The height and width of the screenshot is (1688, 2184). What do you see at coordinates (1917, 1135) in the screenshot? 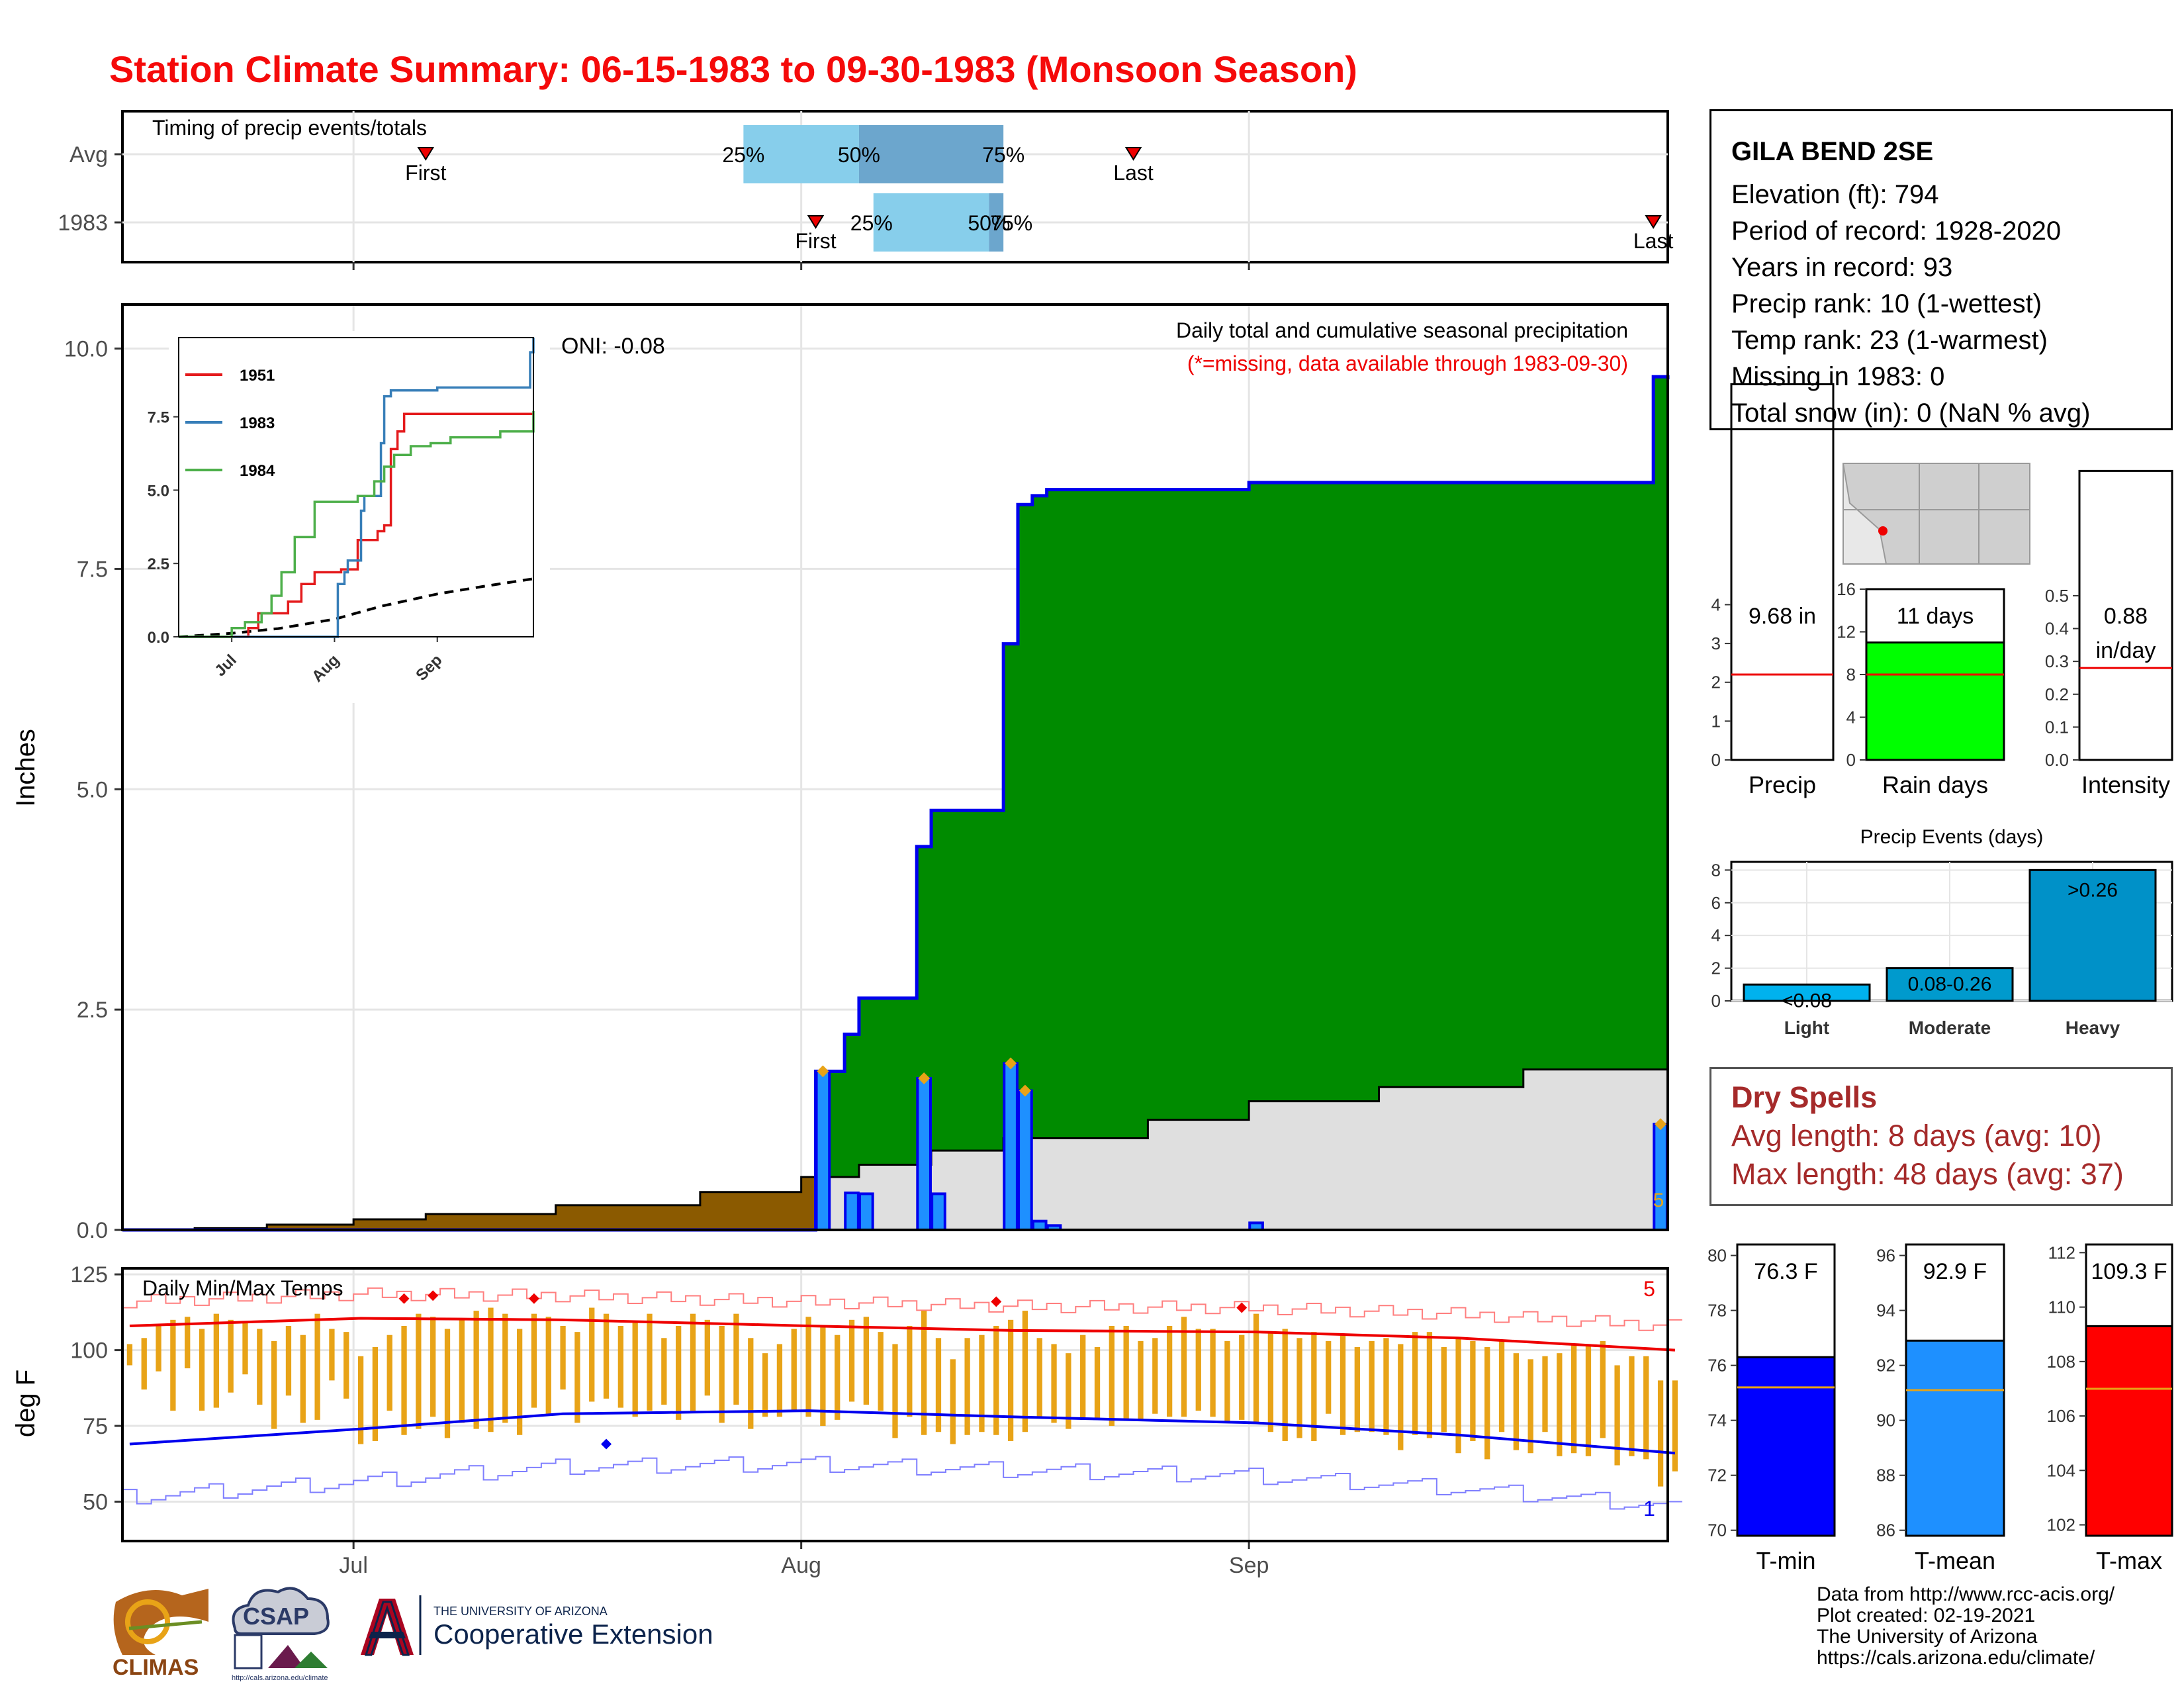
I see `dry-spells-avg: Avg length: 8 days (avg: 10)` at bounding box center [1917, 1135].